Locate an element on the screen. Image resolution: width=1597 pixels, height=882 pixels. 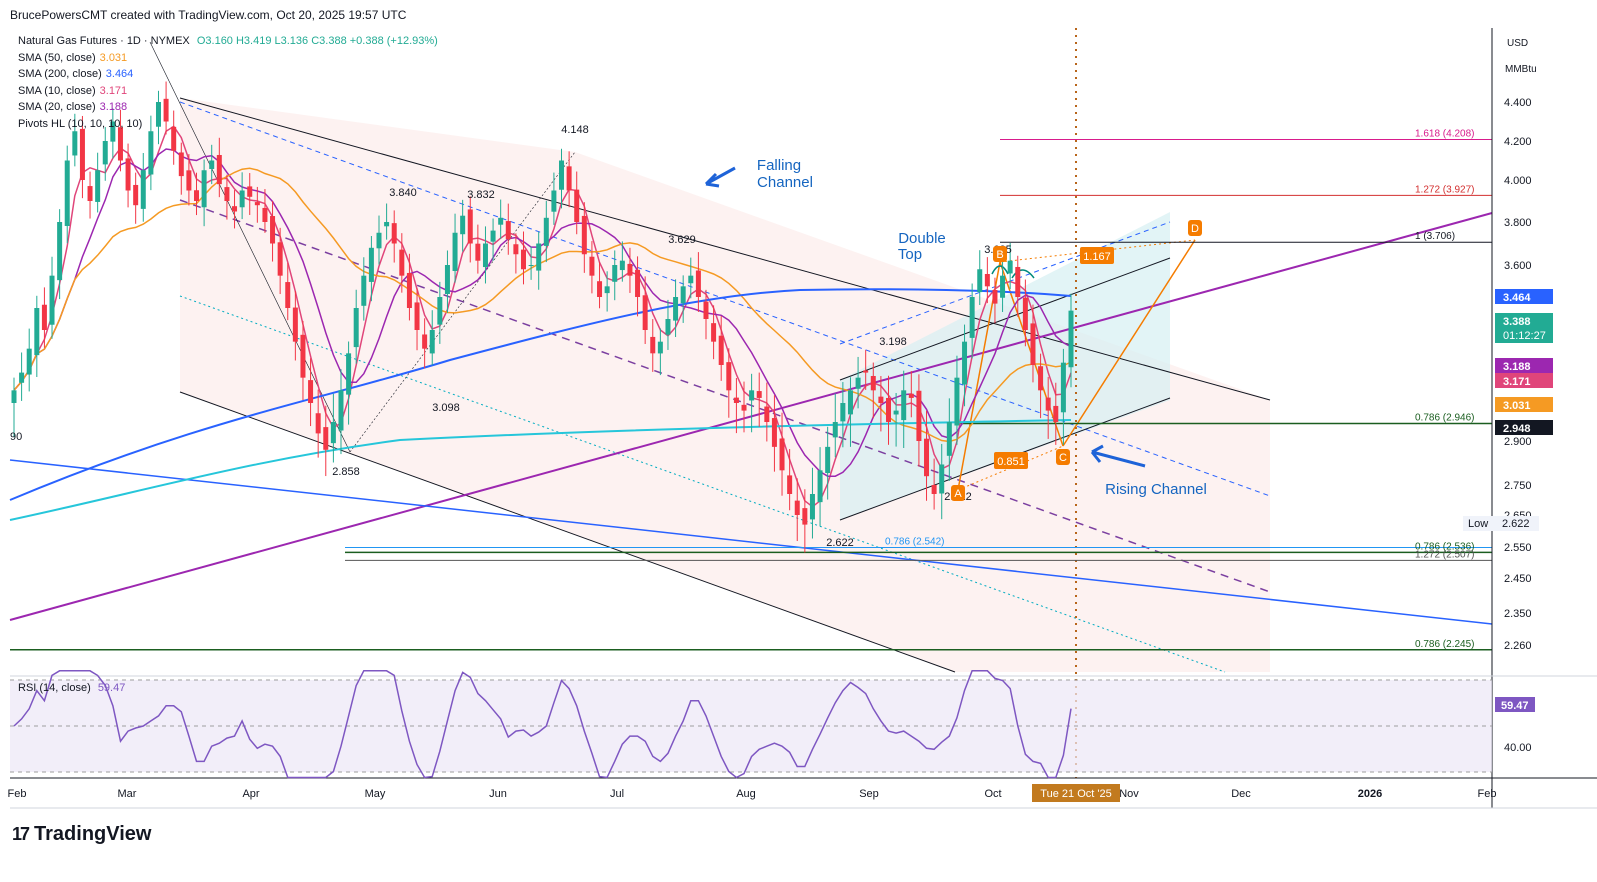
sma50-row: SMA (50, close) 3.031 is located at coordinates (228, 58).